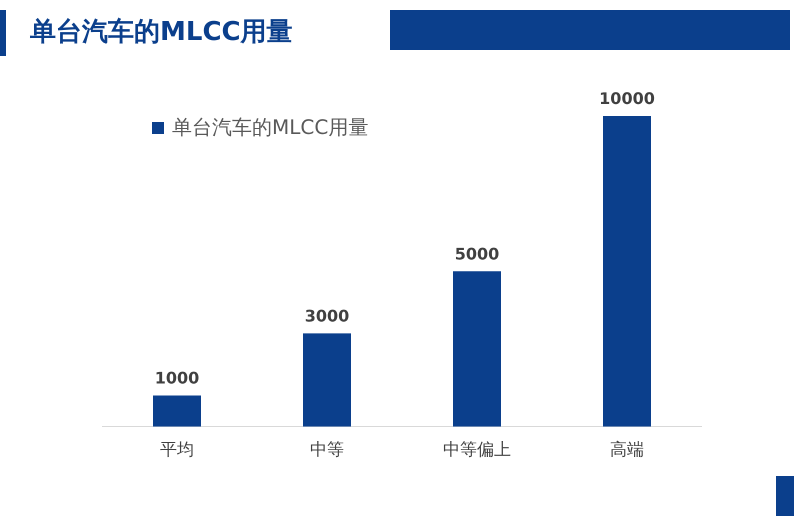 The width and height of the screenshot is (794, 519). What do you see at coordinates (477, 254) in the screenshot?
I see `data-label: 5000` at bounding box center [477, 254].